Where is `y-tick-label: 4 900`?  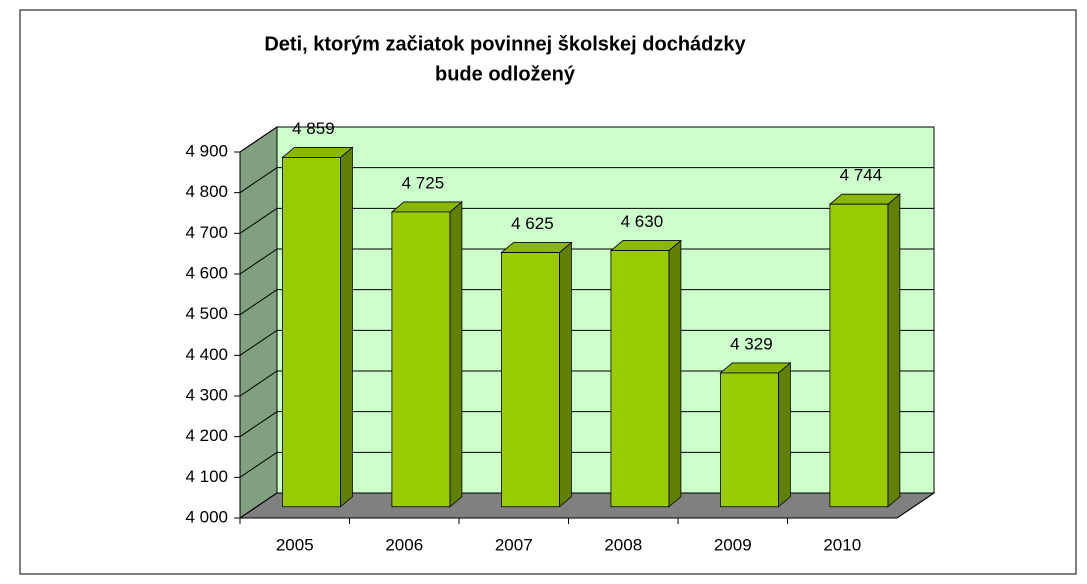
y-tick-label: 4 900 is located at coordinates (206, 150).